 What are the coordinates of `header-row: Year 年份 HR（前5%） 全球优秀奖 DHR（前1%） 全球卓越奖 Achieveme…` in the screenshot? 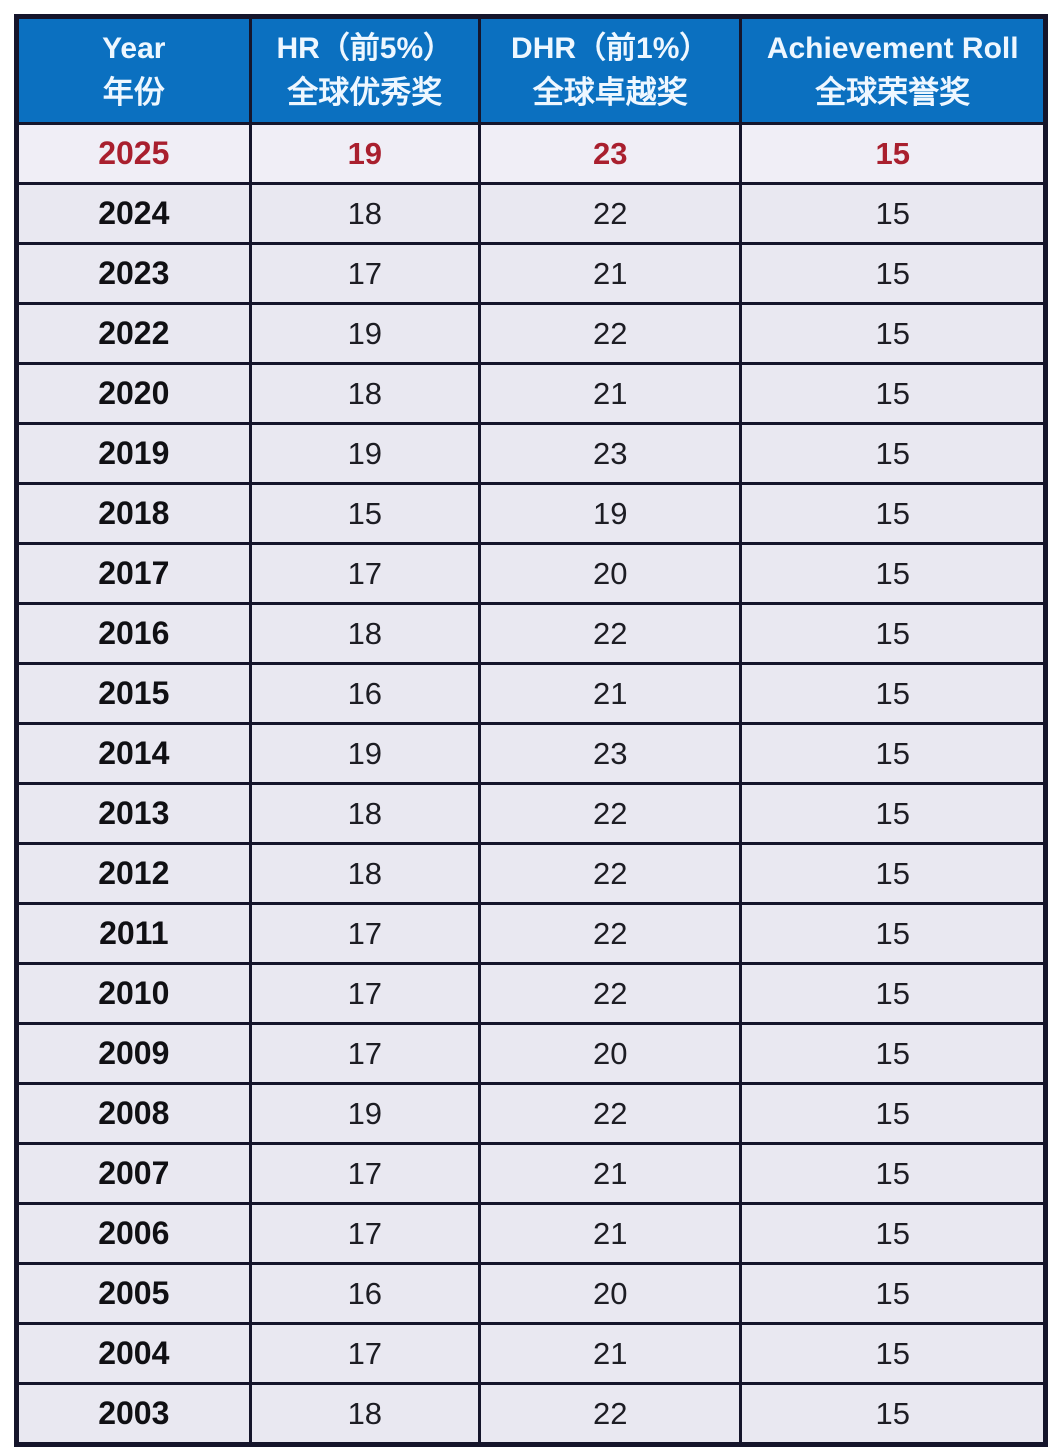 It's located at (531, 70).